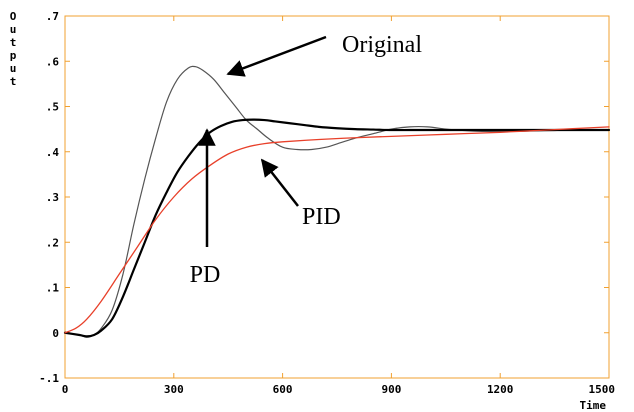  I want to click on y-tick-label: .5, so click(52, 107).